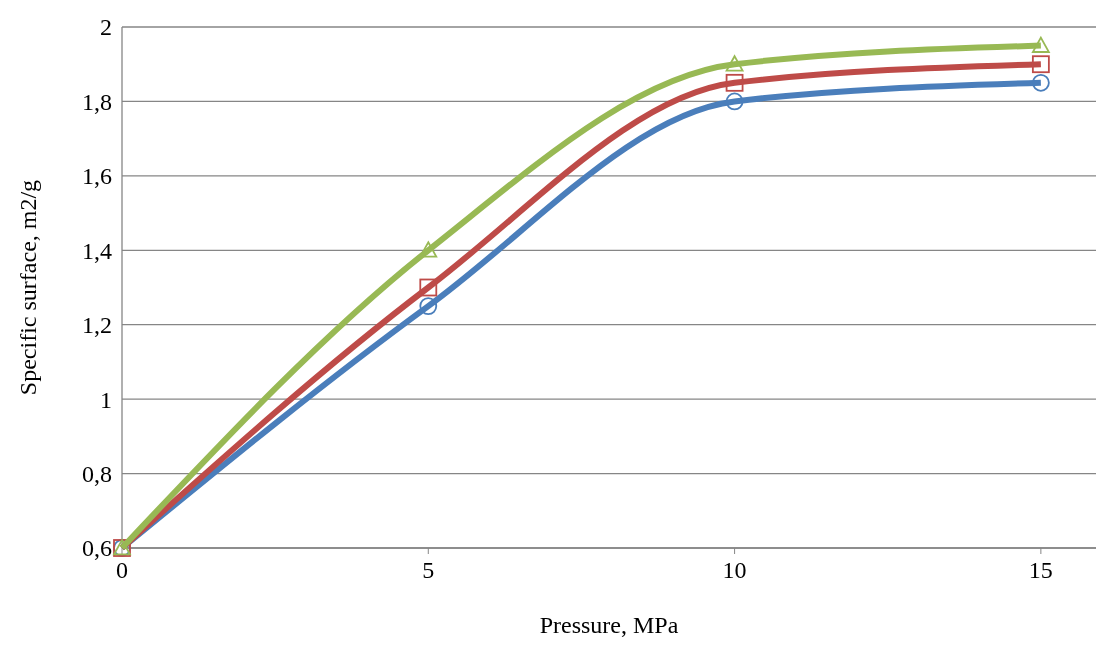 The image size is (1098, 645). What do you see at coordinates (97, 176) in the screenshot?
I see `y-tick-label: 1,6` at bounding box center [97, 176].